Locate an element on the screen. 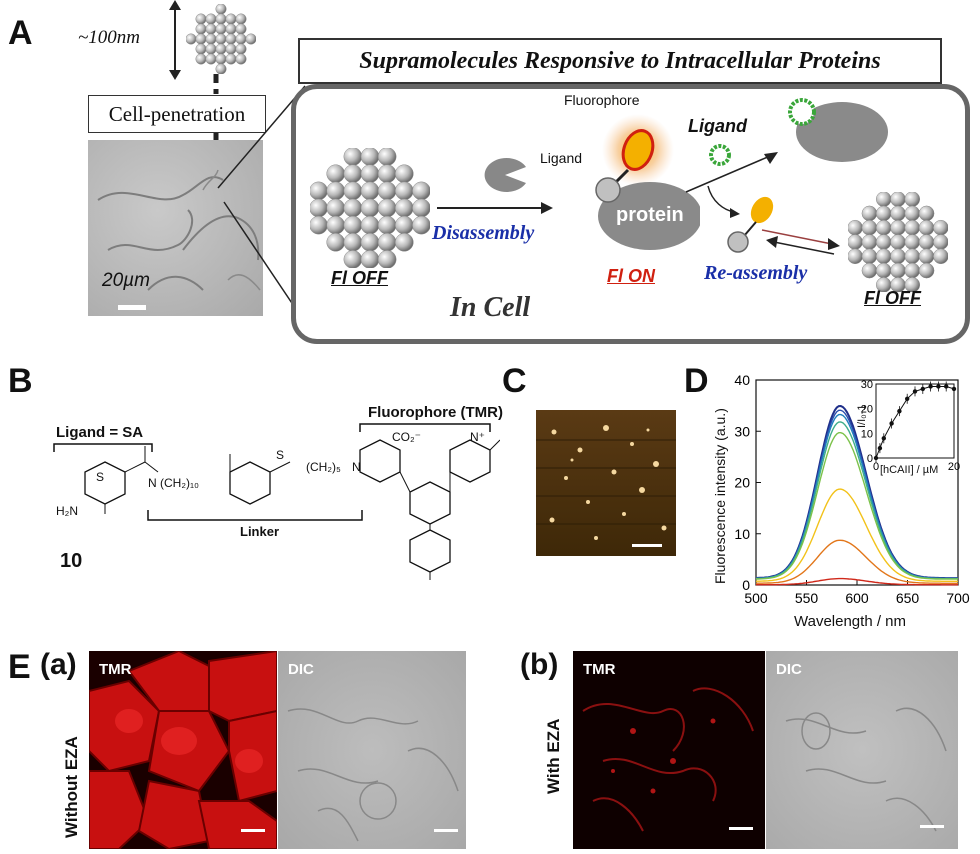 The height and width of the screenshot is (854, 980). x-tick-label: 500 is located at coordinates (756, 598).